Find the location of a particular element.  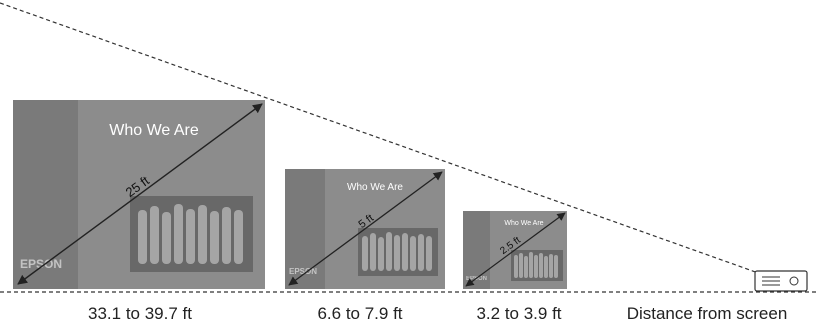

distance-label: 3.2 to 3.9 ft is located at coordinates (518, 313).